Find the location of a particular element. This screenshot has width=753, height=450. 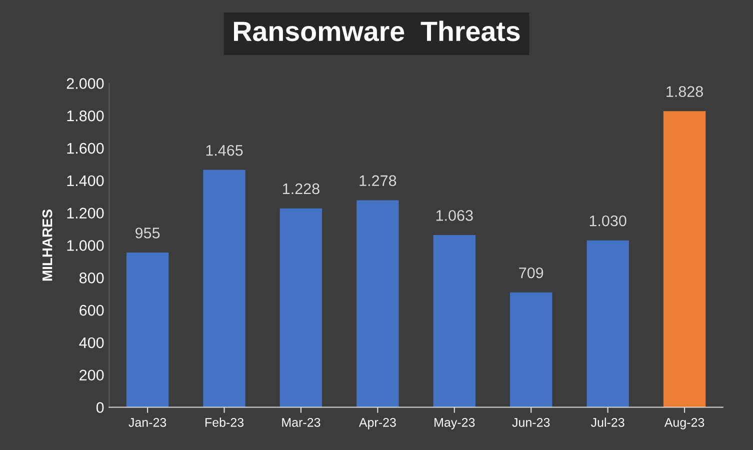

x-tick-label: Mar-23 is located at coordinates (301, 422).